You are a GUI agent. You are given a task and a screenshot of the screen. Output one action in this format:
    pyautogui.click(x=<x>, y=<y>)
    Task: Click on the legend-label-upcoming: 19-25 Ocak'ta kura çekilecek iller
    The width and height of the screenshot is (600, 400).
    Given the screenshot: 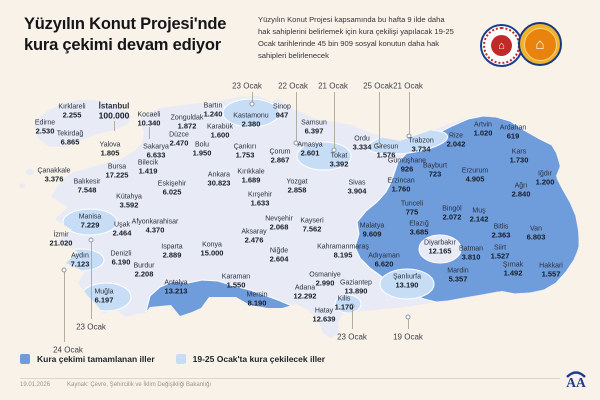 What is the action you would take?
    pyautogui.click(x=259, y=359)
    